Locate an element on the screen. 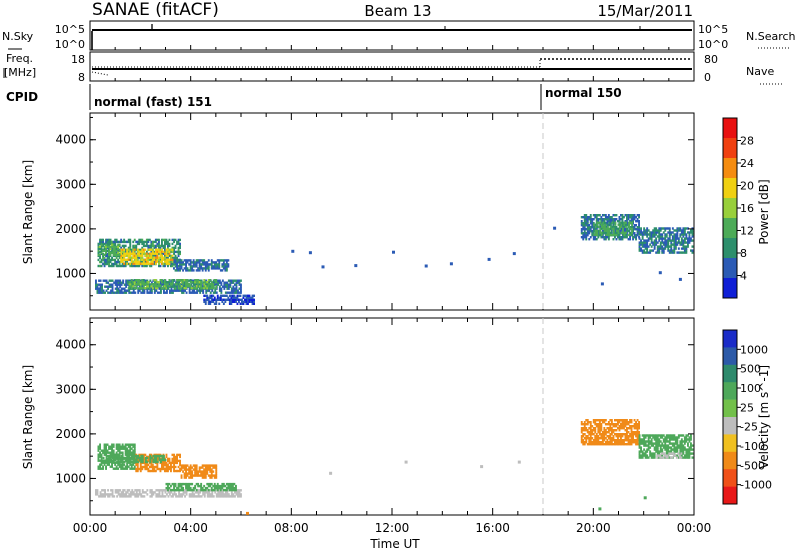 This screenshot has height=554, width=800. data-patch is located at coordinates (109, 249).